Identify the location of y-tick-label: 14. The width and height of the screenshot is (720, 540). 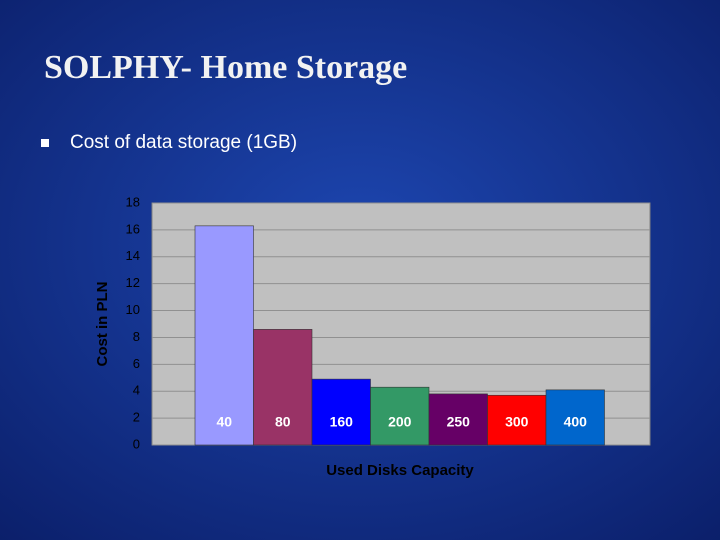
(133, 255).